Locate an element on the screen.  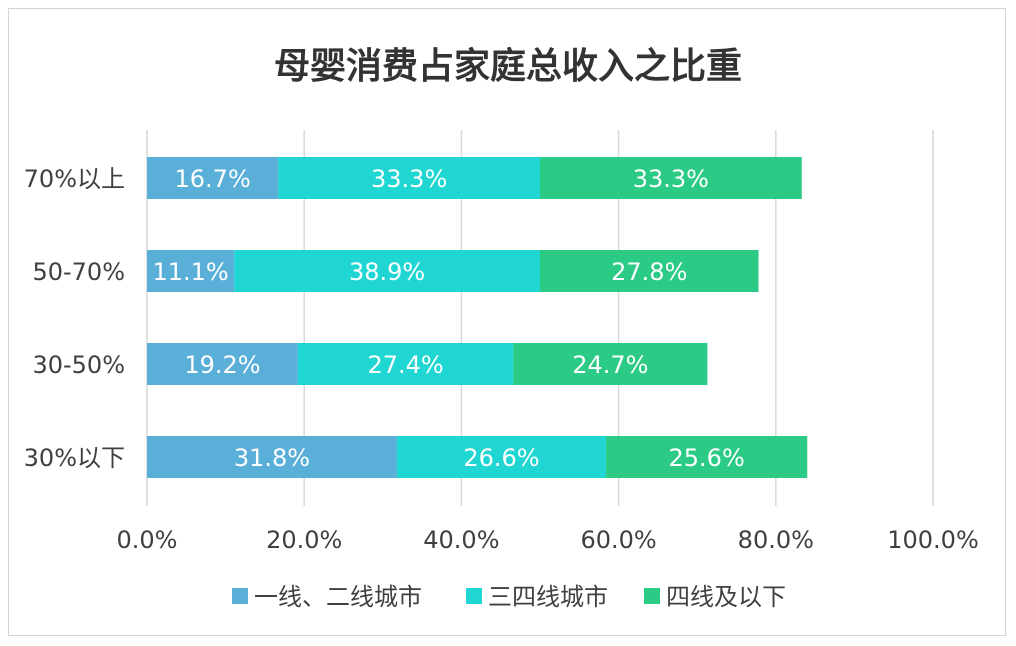
x-tick-label: 100.0% is located at coordinates (933, 540).